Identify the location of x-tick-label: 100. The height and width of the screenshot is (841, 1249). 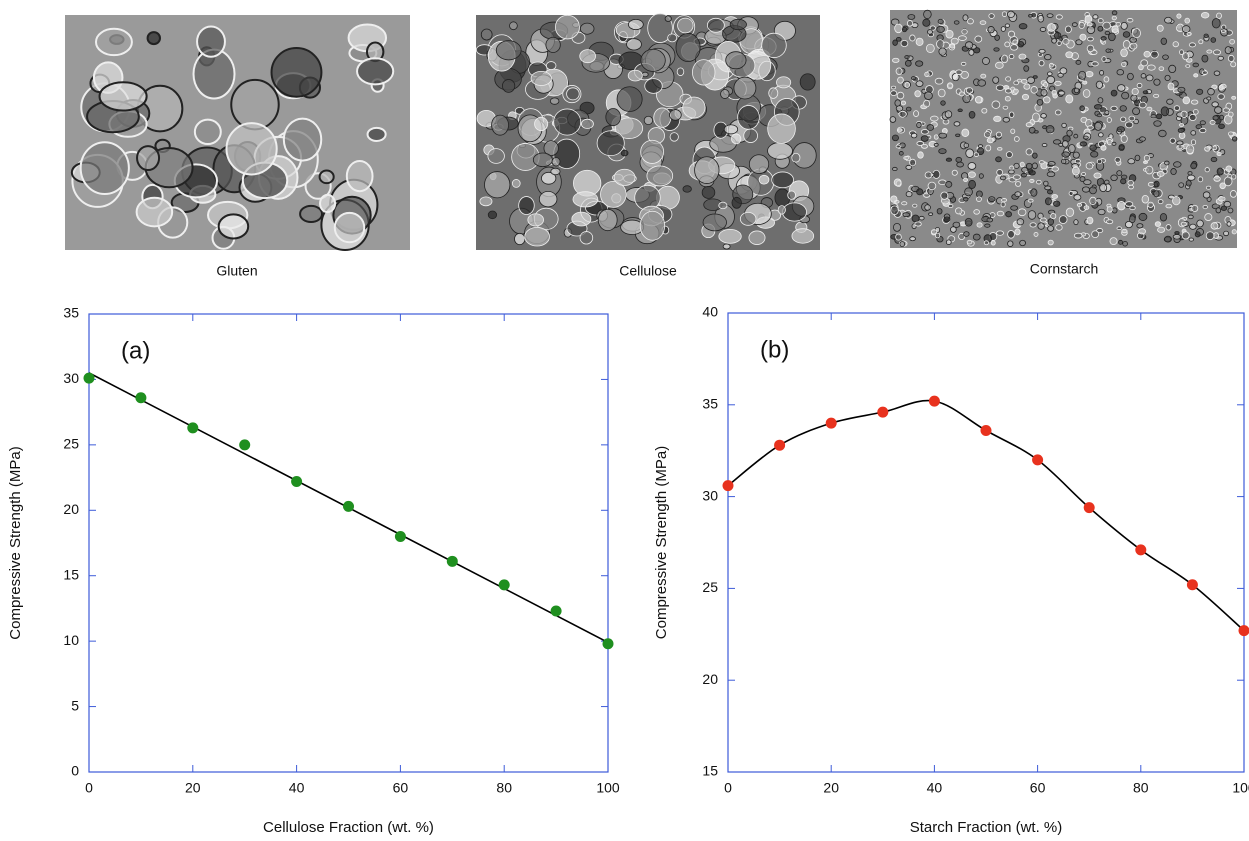
(1240, 788).